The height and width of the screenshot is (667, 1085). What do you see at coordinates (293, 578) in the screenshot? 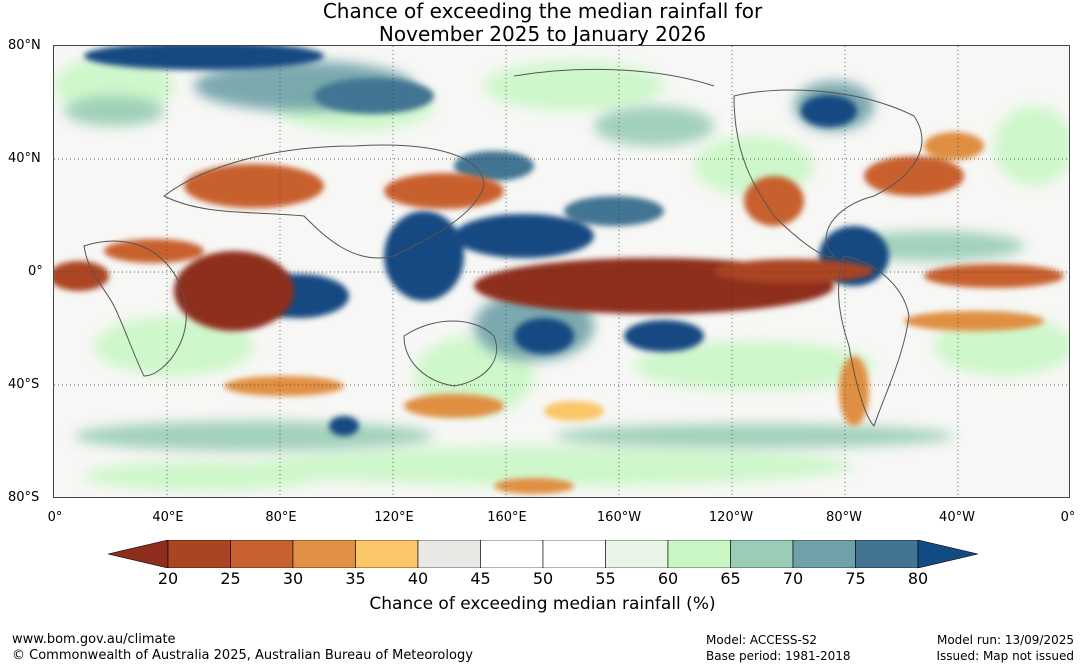
I see `colorbar-tick-label: 30` at bounding box center [293, 578].